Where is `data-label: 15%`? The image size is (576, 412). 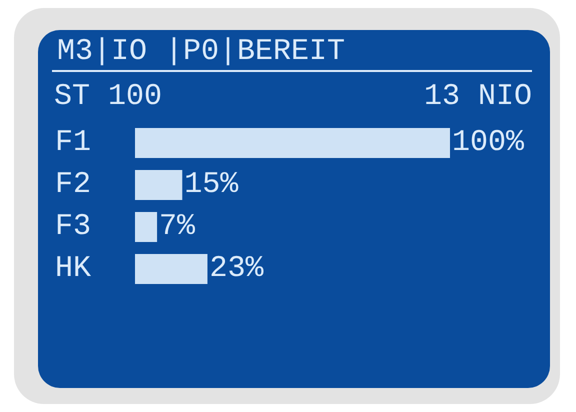
data-label: 15% is located at coordinates (212, 185).